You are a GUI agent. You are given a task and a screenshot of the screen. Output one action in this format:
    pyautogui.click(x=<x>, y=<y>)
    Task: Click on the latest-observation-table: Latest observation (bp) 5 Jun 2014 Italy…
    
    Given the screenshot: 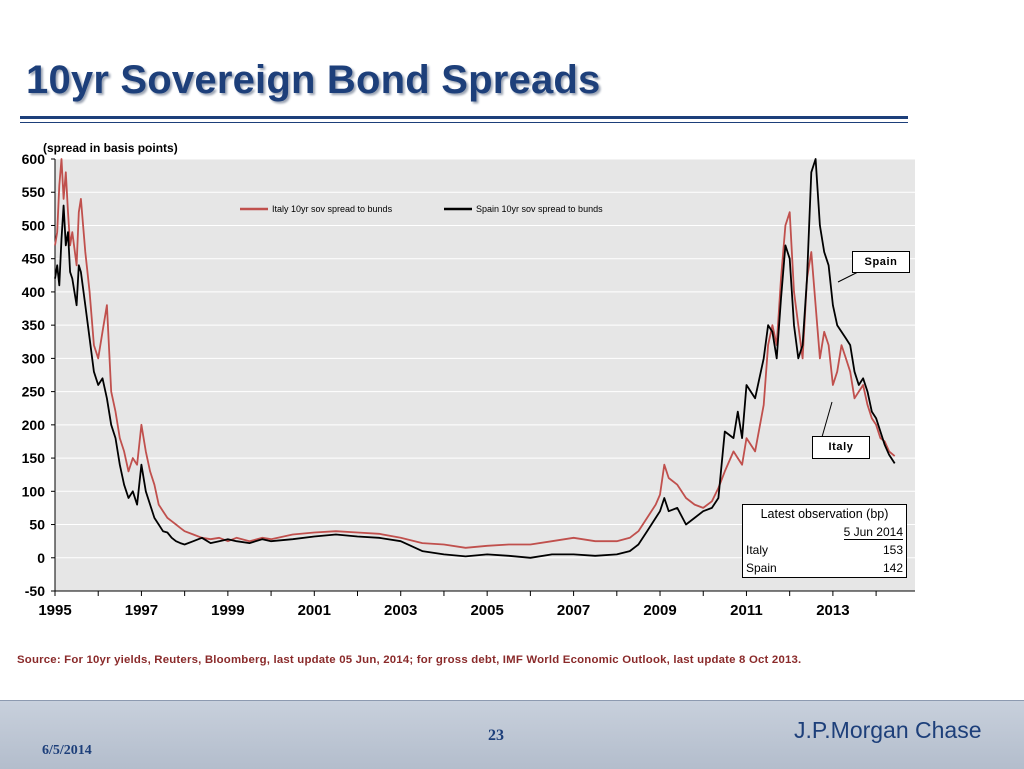 What is the action you would take?
    pyautogui.click(x=824, y=541)
    